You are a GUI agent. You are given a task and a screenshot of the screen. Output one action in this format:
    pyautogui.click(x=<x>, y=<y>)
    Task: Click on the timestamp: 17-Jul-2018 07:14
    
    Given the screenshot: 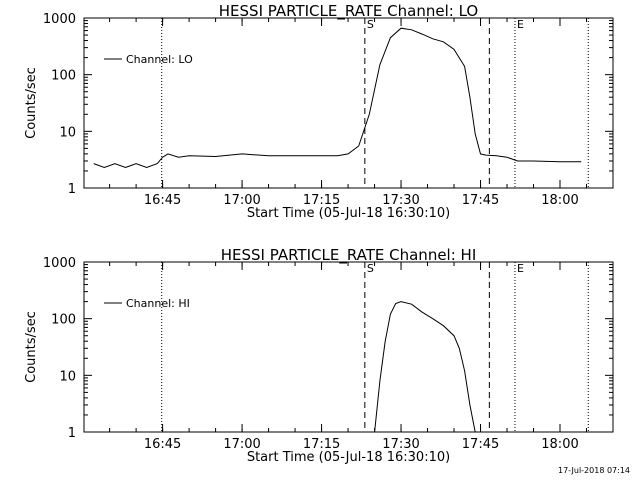 What is the action you would take?
    pyautogui.click(x=594, y=470)
    